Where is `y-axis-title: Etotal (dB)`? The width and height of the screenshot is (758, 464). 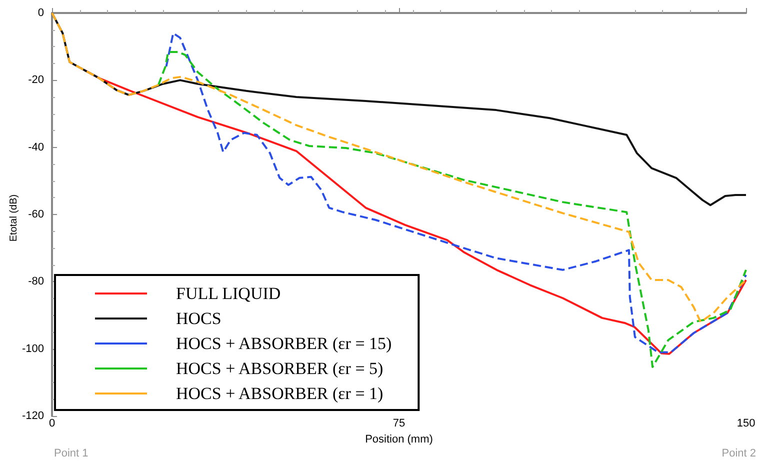
y-axis-title: Etotal (dB) is located at coordinates (14, 218).